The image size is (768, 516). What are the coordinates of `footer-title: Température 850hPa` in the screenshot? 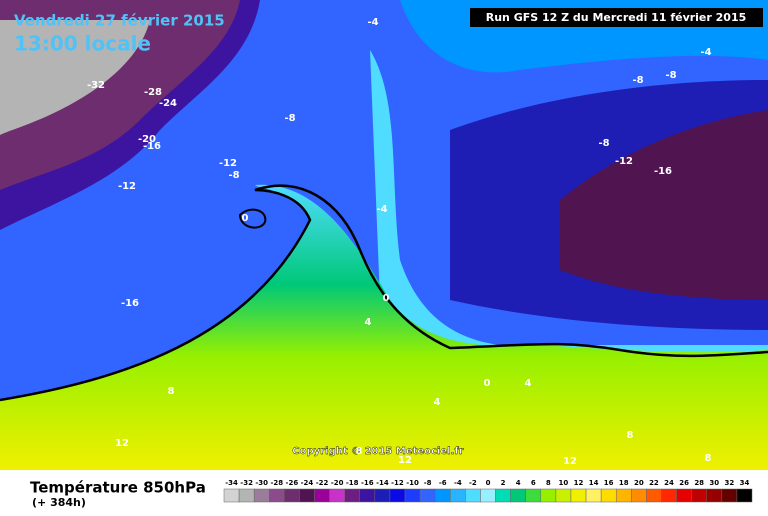 It's located at (118, 488).